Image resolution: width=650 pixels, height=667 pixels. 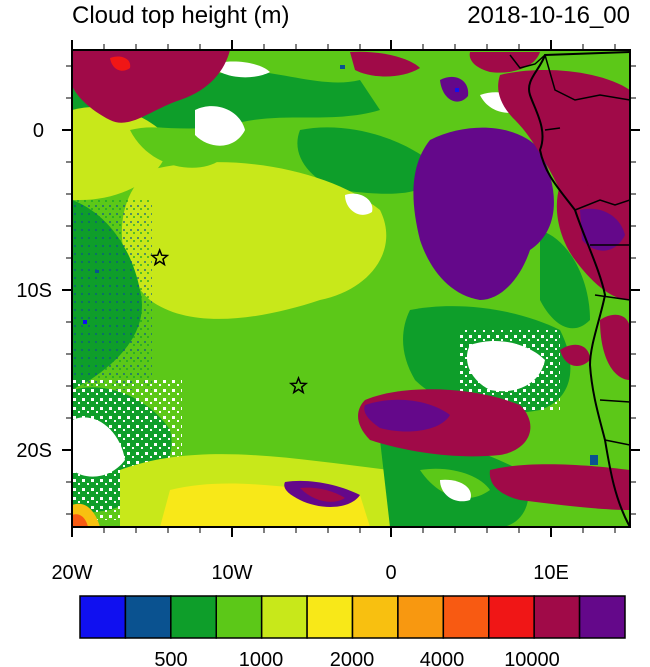 I want to click on lat-label-0: 0, so click(x=38, y=131).